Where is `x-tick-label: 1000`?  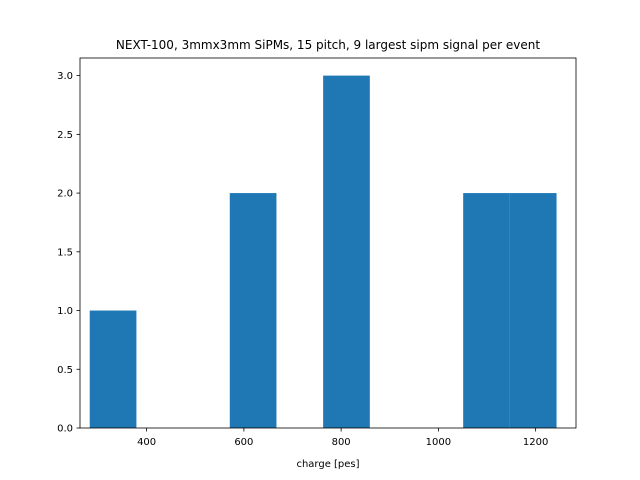
x-tick-label: 1000 is located at coordinates (438, 442).